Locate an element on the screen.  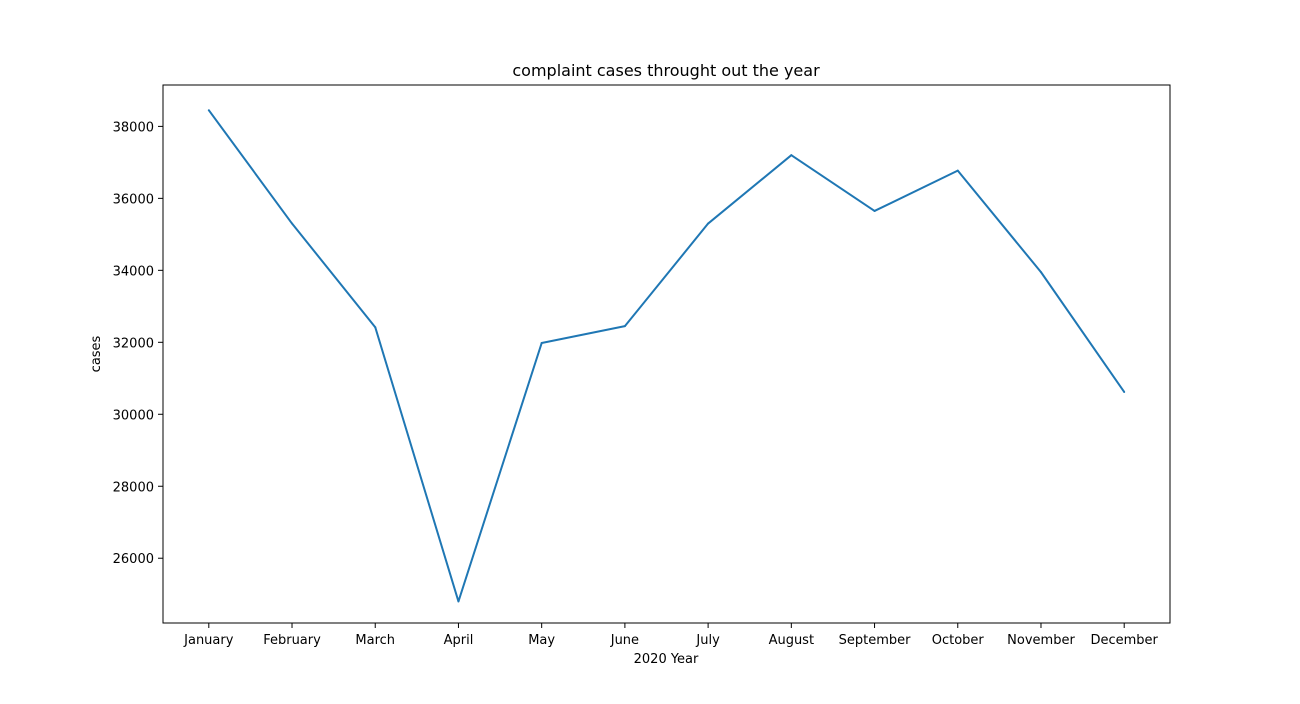
y-tick-label: 32000 is located at coordinates (133, 343).